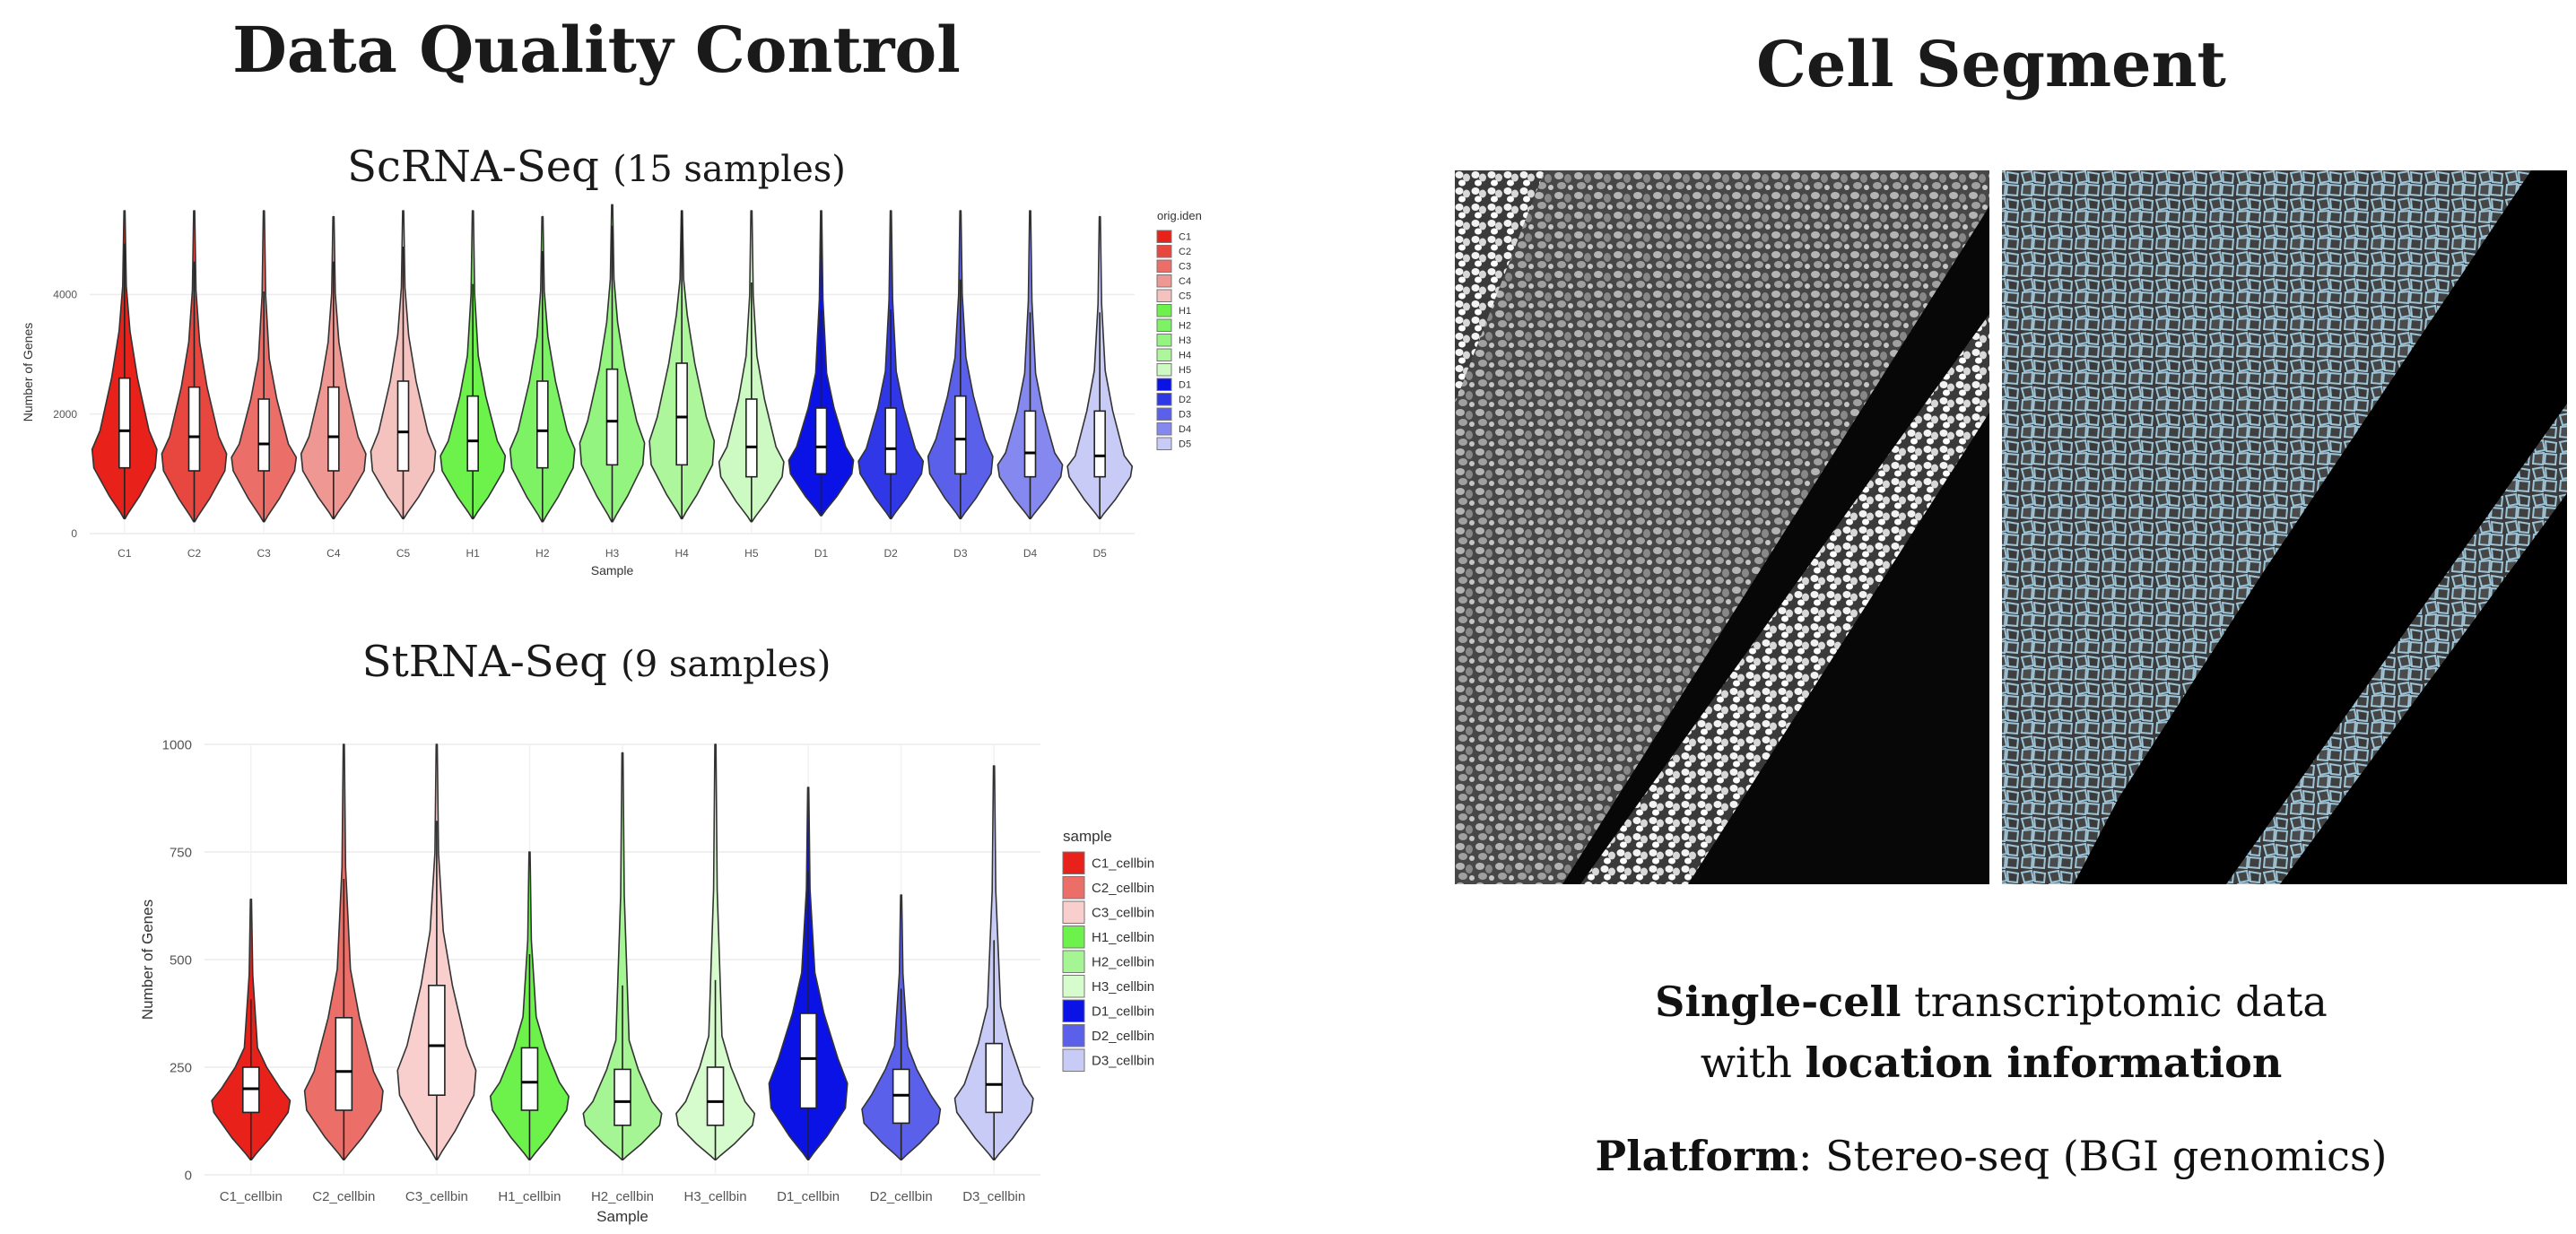 This screenshot has height=1234, width=2576. I want to click on box-H2_cellbin, so click(622, 1097).